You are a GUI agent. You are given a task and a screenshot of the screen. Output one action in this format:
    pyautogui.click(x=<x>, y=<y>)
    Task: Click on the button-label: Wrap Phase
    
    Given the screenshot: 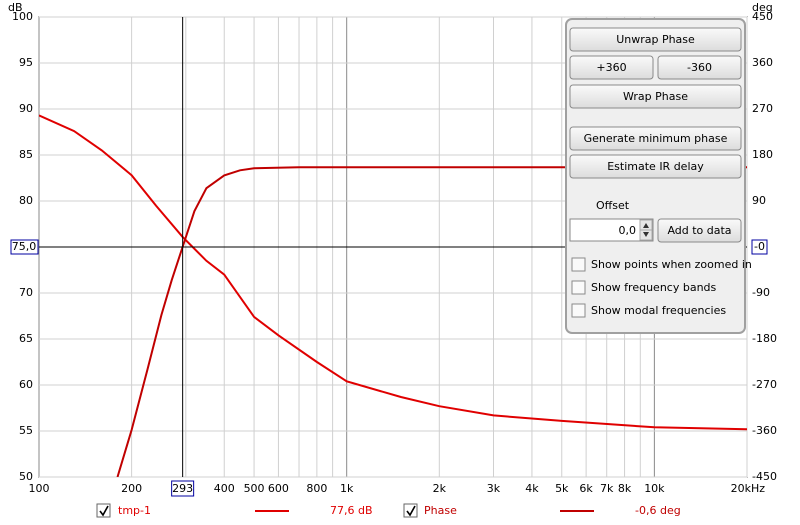 What is the action you would take?
    pyautogui.click(x=655, y=96)
    